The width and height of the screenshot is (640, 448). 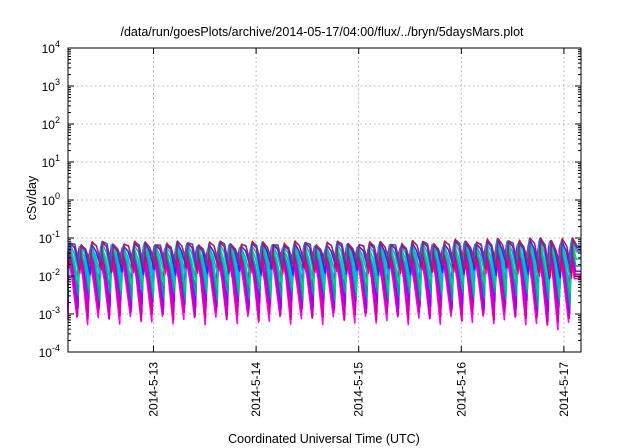 What do you see at coordinates (49, 237) in the screenshot?
I see `y-tick-label: 10⁻¹` at bounding box center [49, 237].